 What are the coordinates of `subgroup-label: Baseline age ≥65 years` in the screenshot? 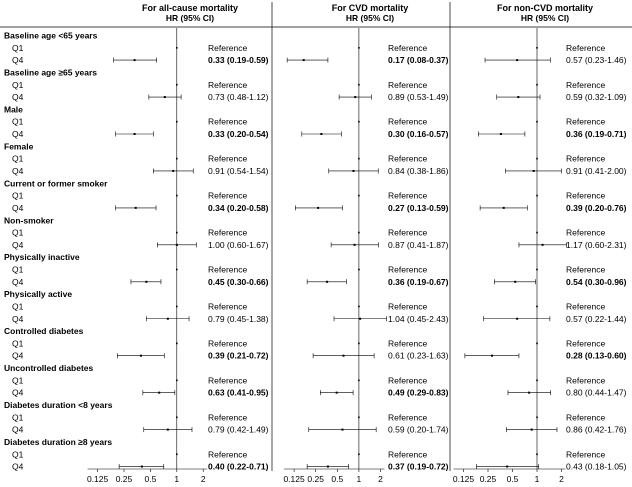 It's located at (50, 72).